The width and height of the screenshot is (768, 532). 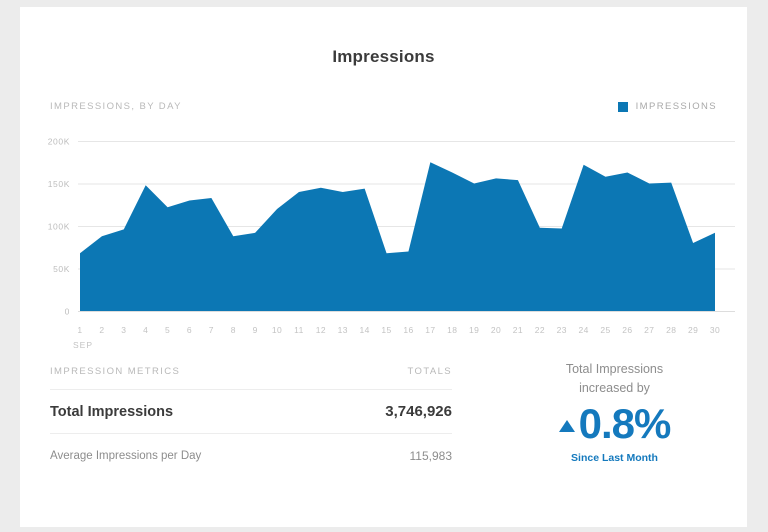 I want to click on metric-label-average-impressions: Average Impressions per Day, so click(x=126, y=455).